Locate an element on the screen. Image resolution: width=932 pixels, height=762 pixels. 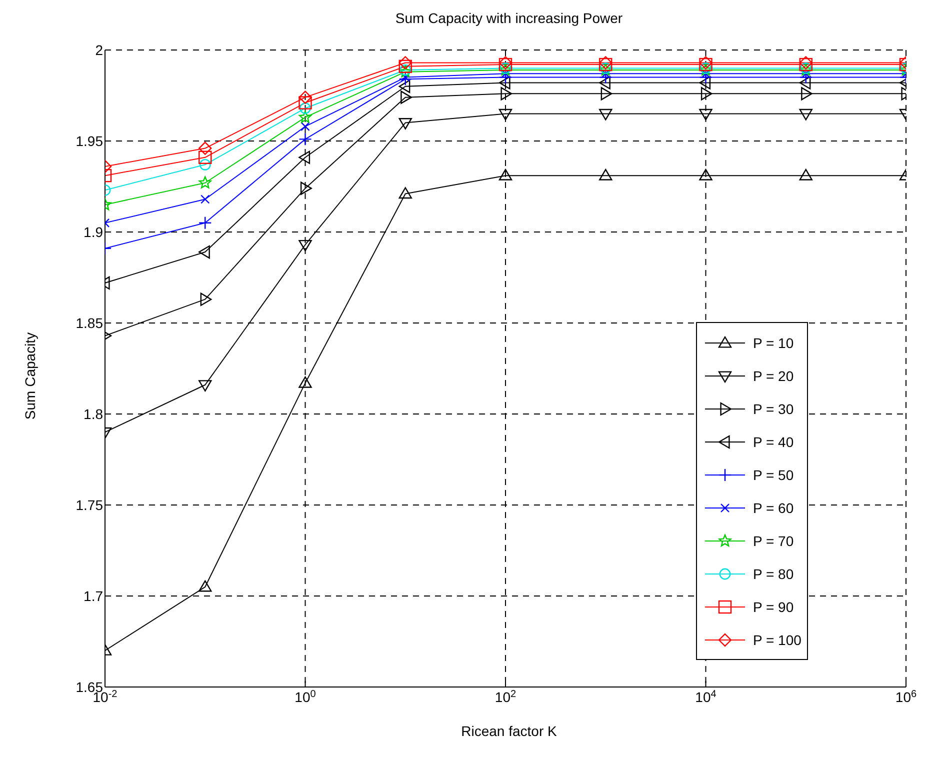
x-tick-label: 10$^{0}$ is located at coordinates (305, 696).